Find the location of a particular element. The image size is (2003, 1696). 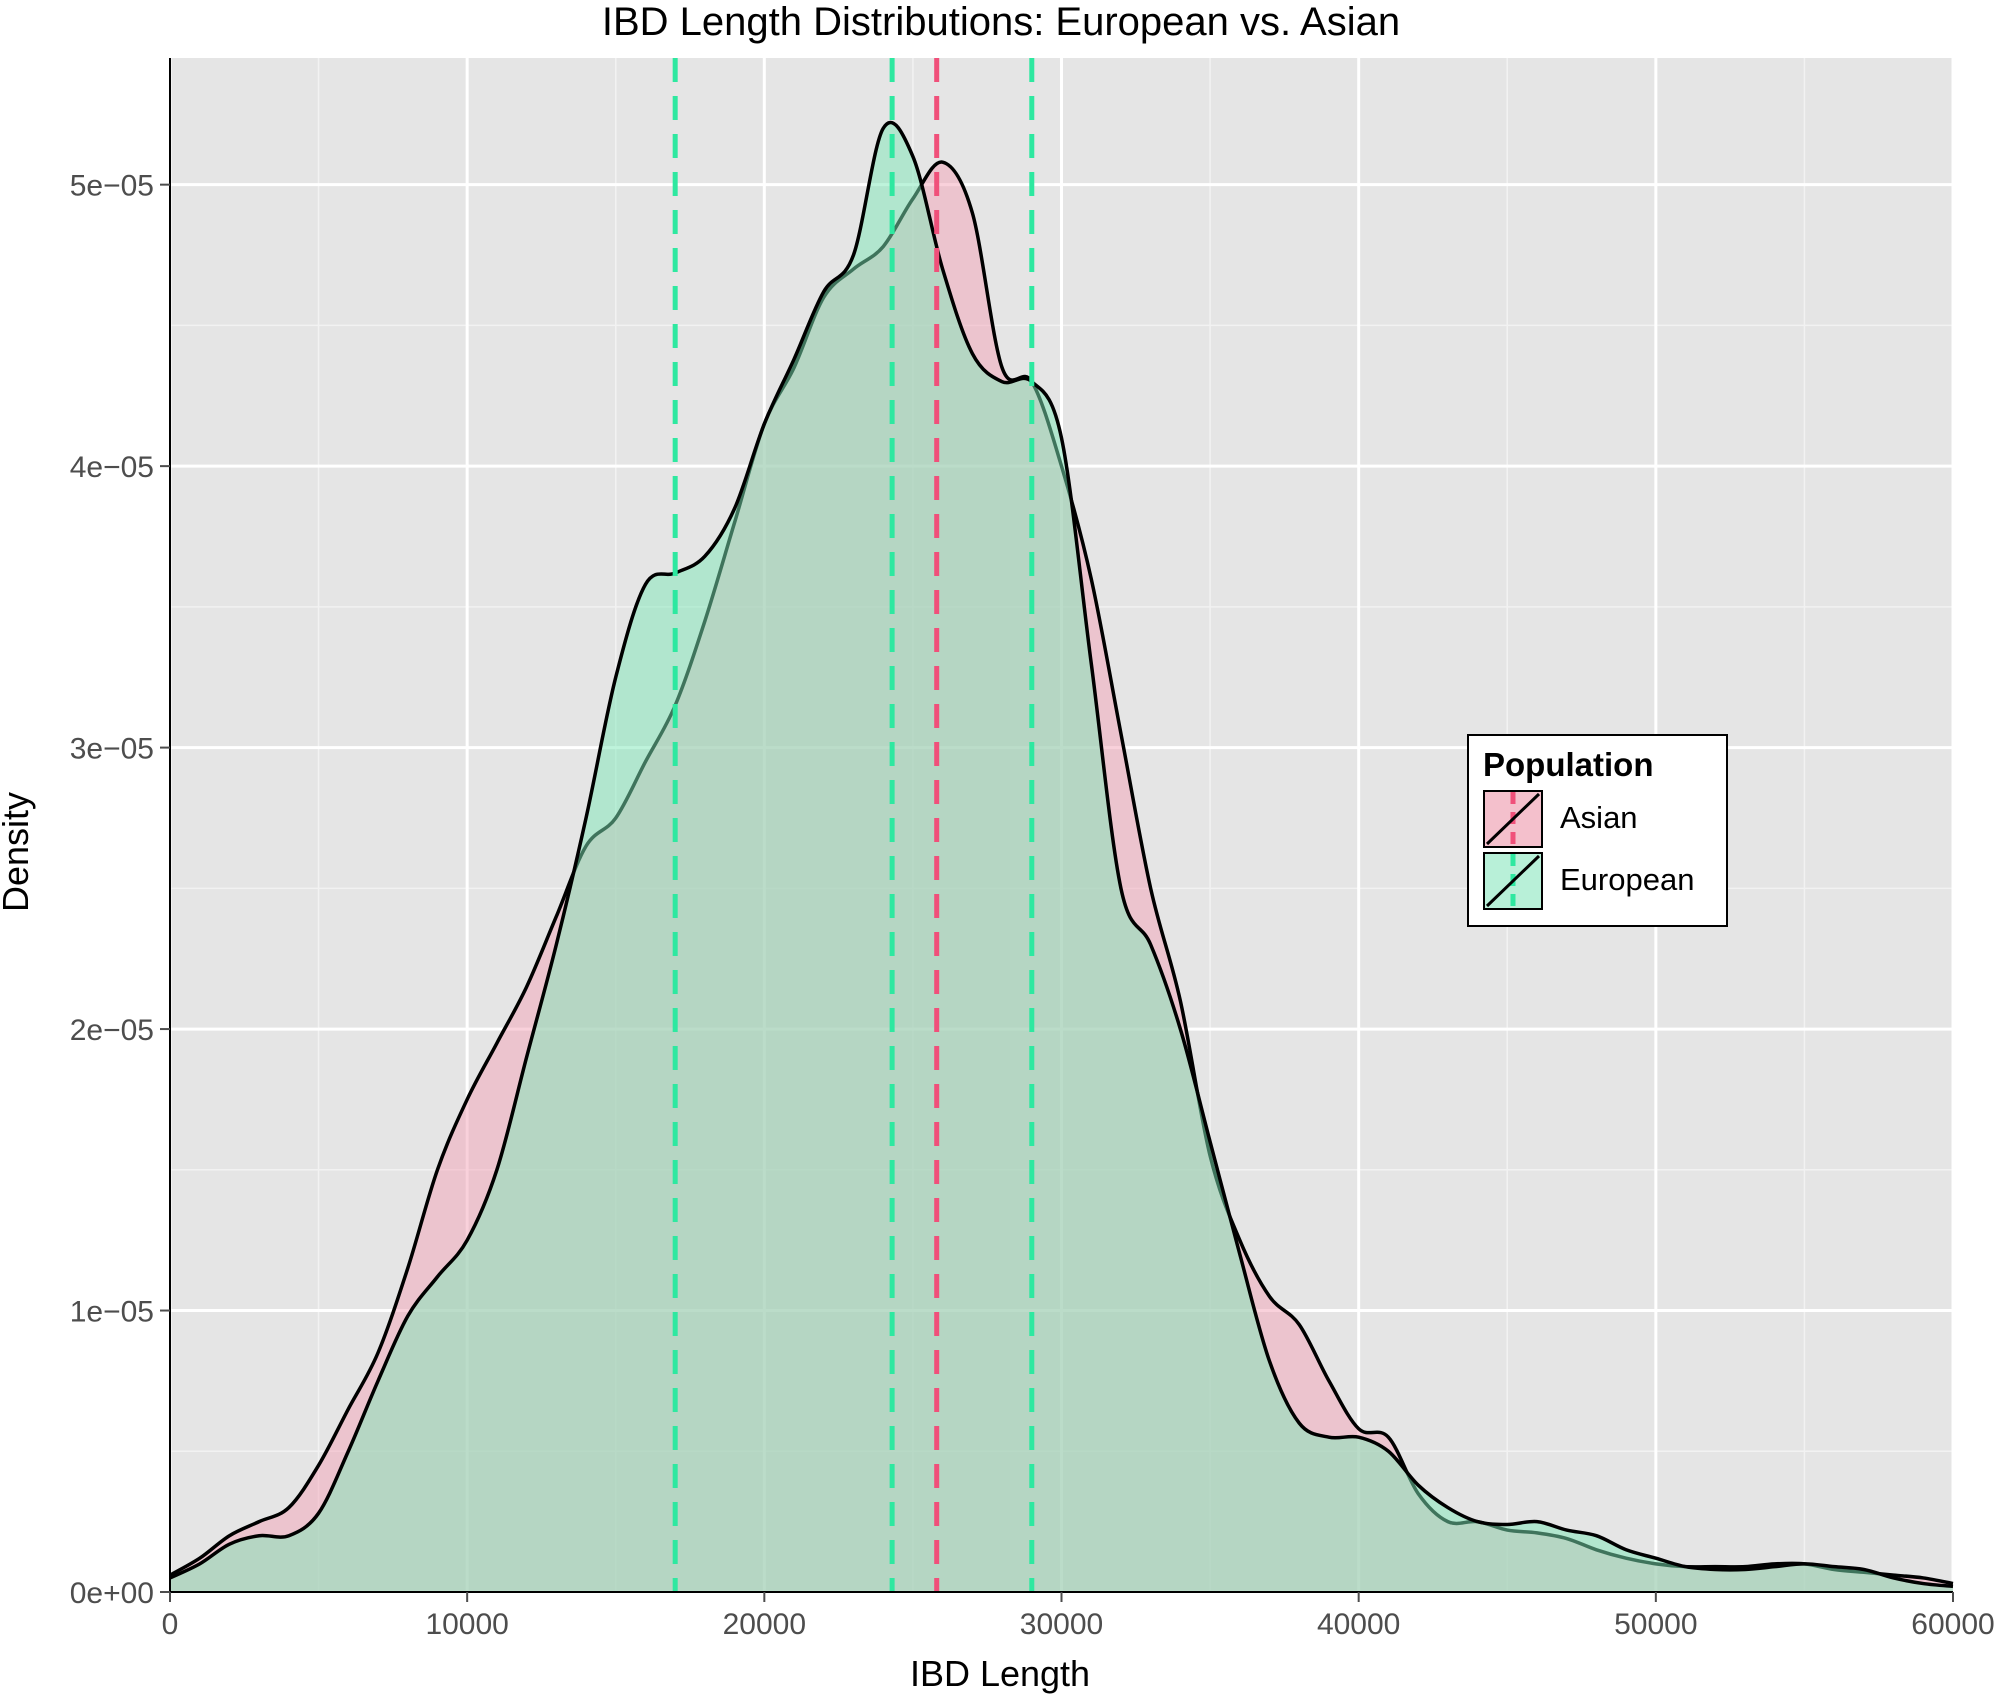

y-tick-label: 1e−05 is located at coordinates (112, 1312).